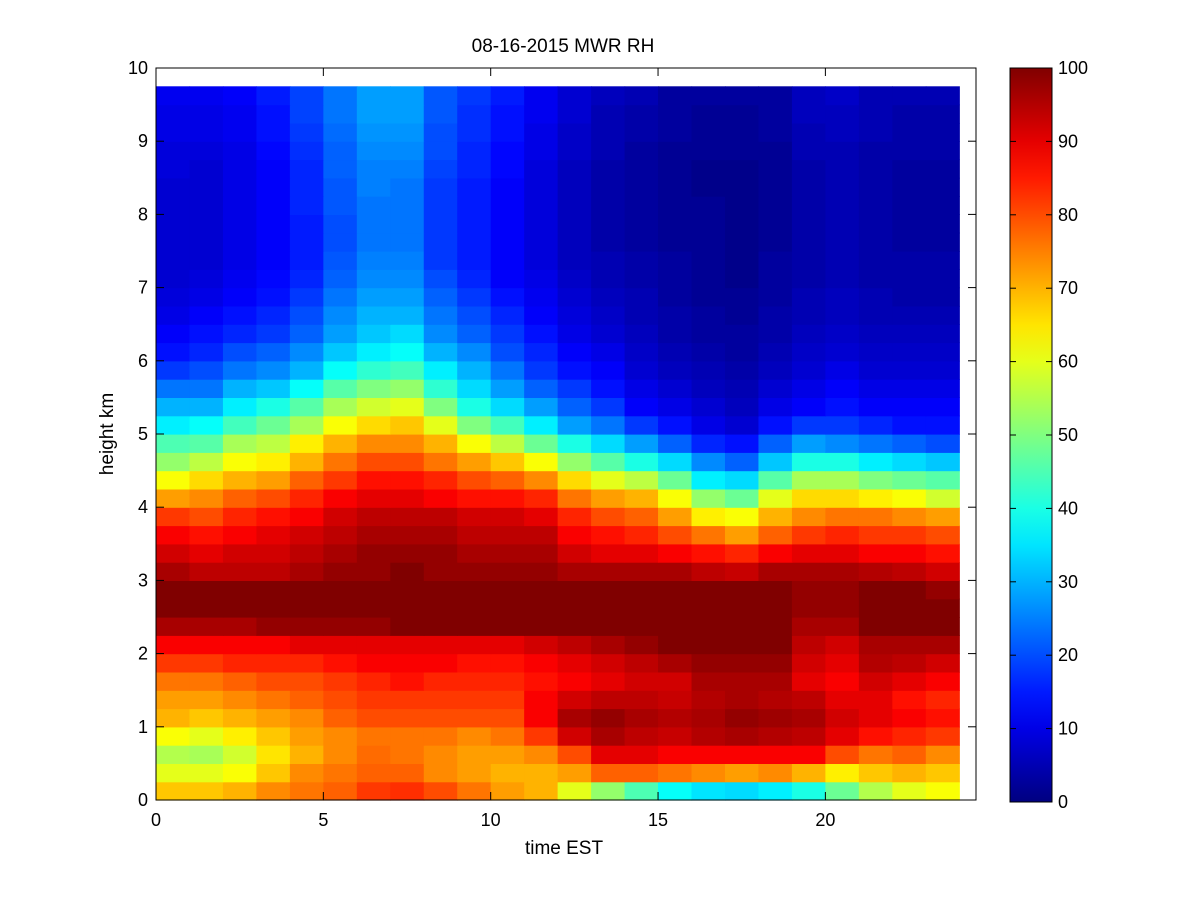 The width and height of the screenshot is (1200, 900). I want to click on x-tick-label: 20, so click(825, 820).